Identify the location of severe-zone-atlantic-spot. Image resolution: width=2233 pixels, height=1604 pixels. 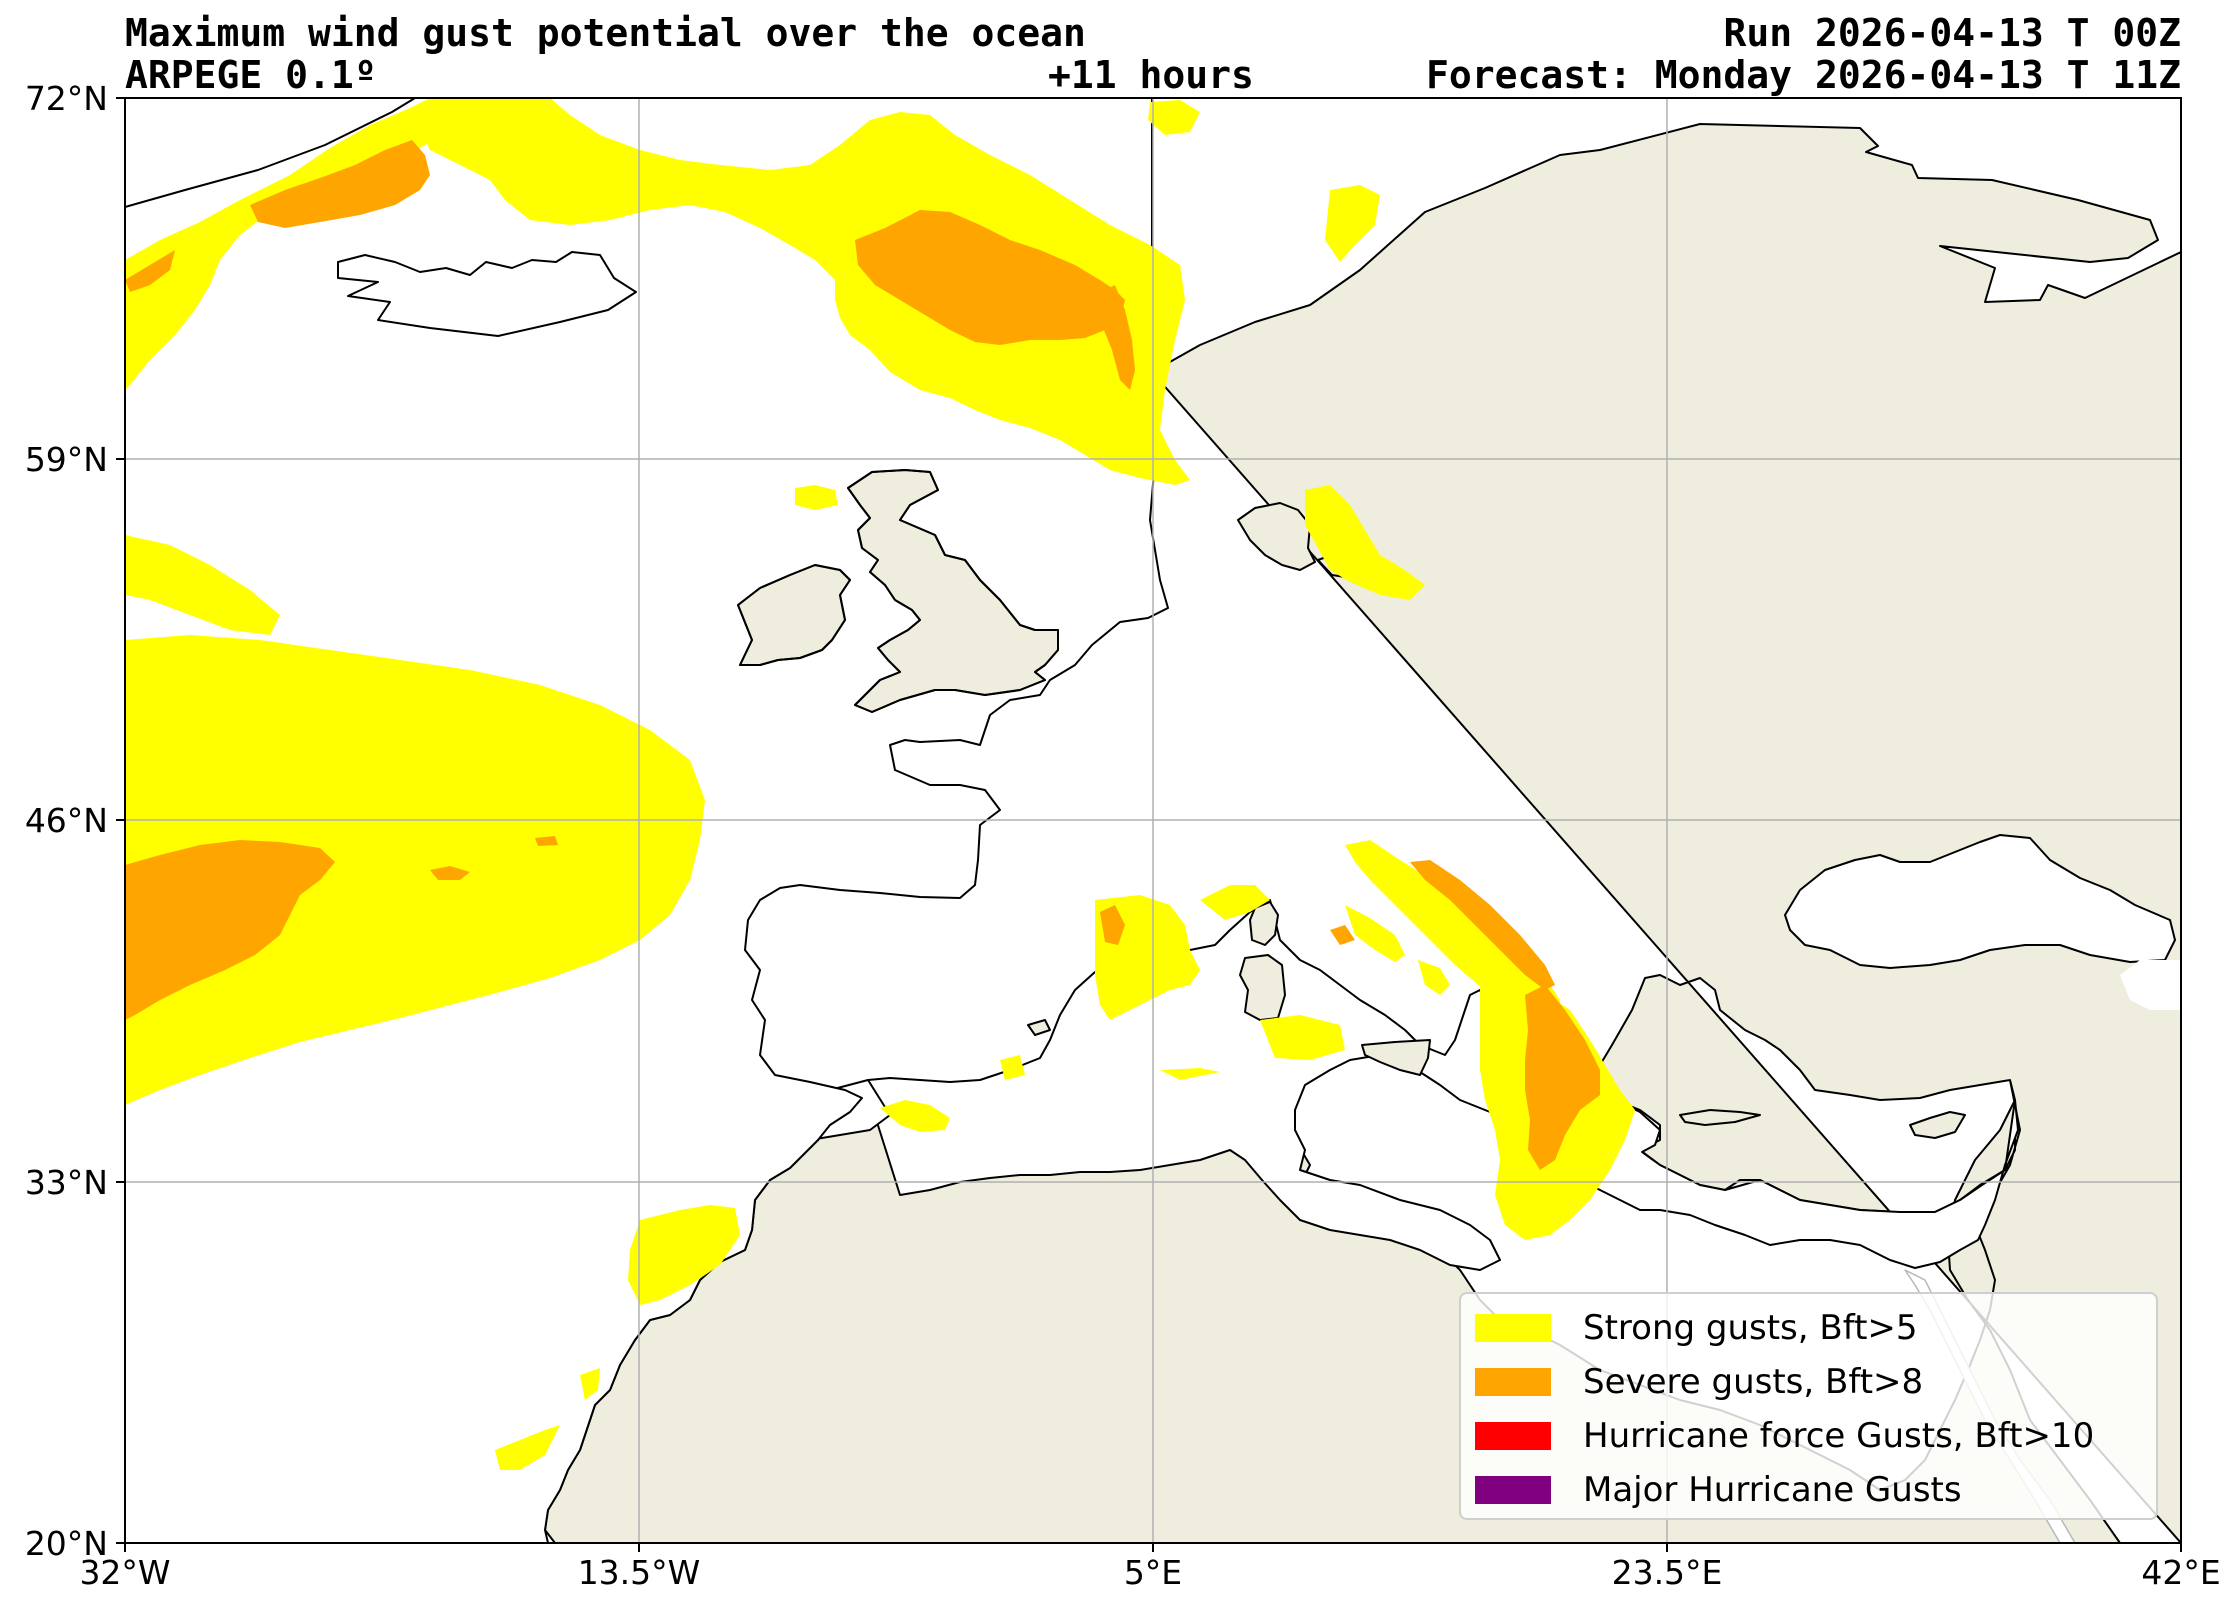
(450, 873).